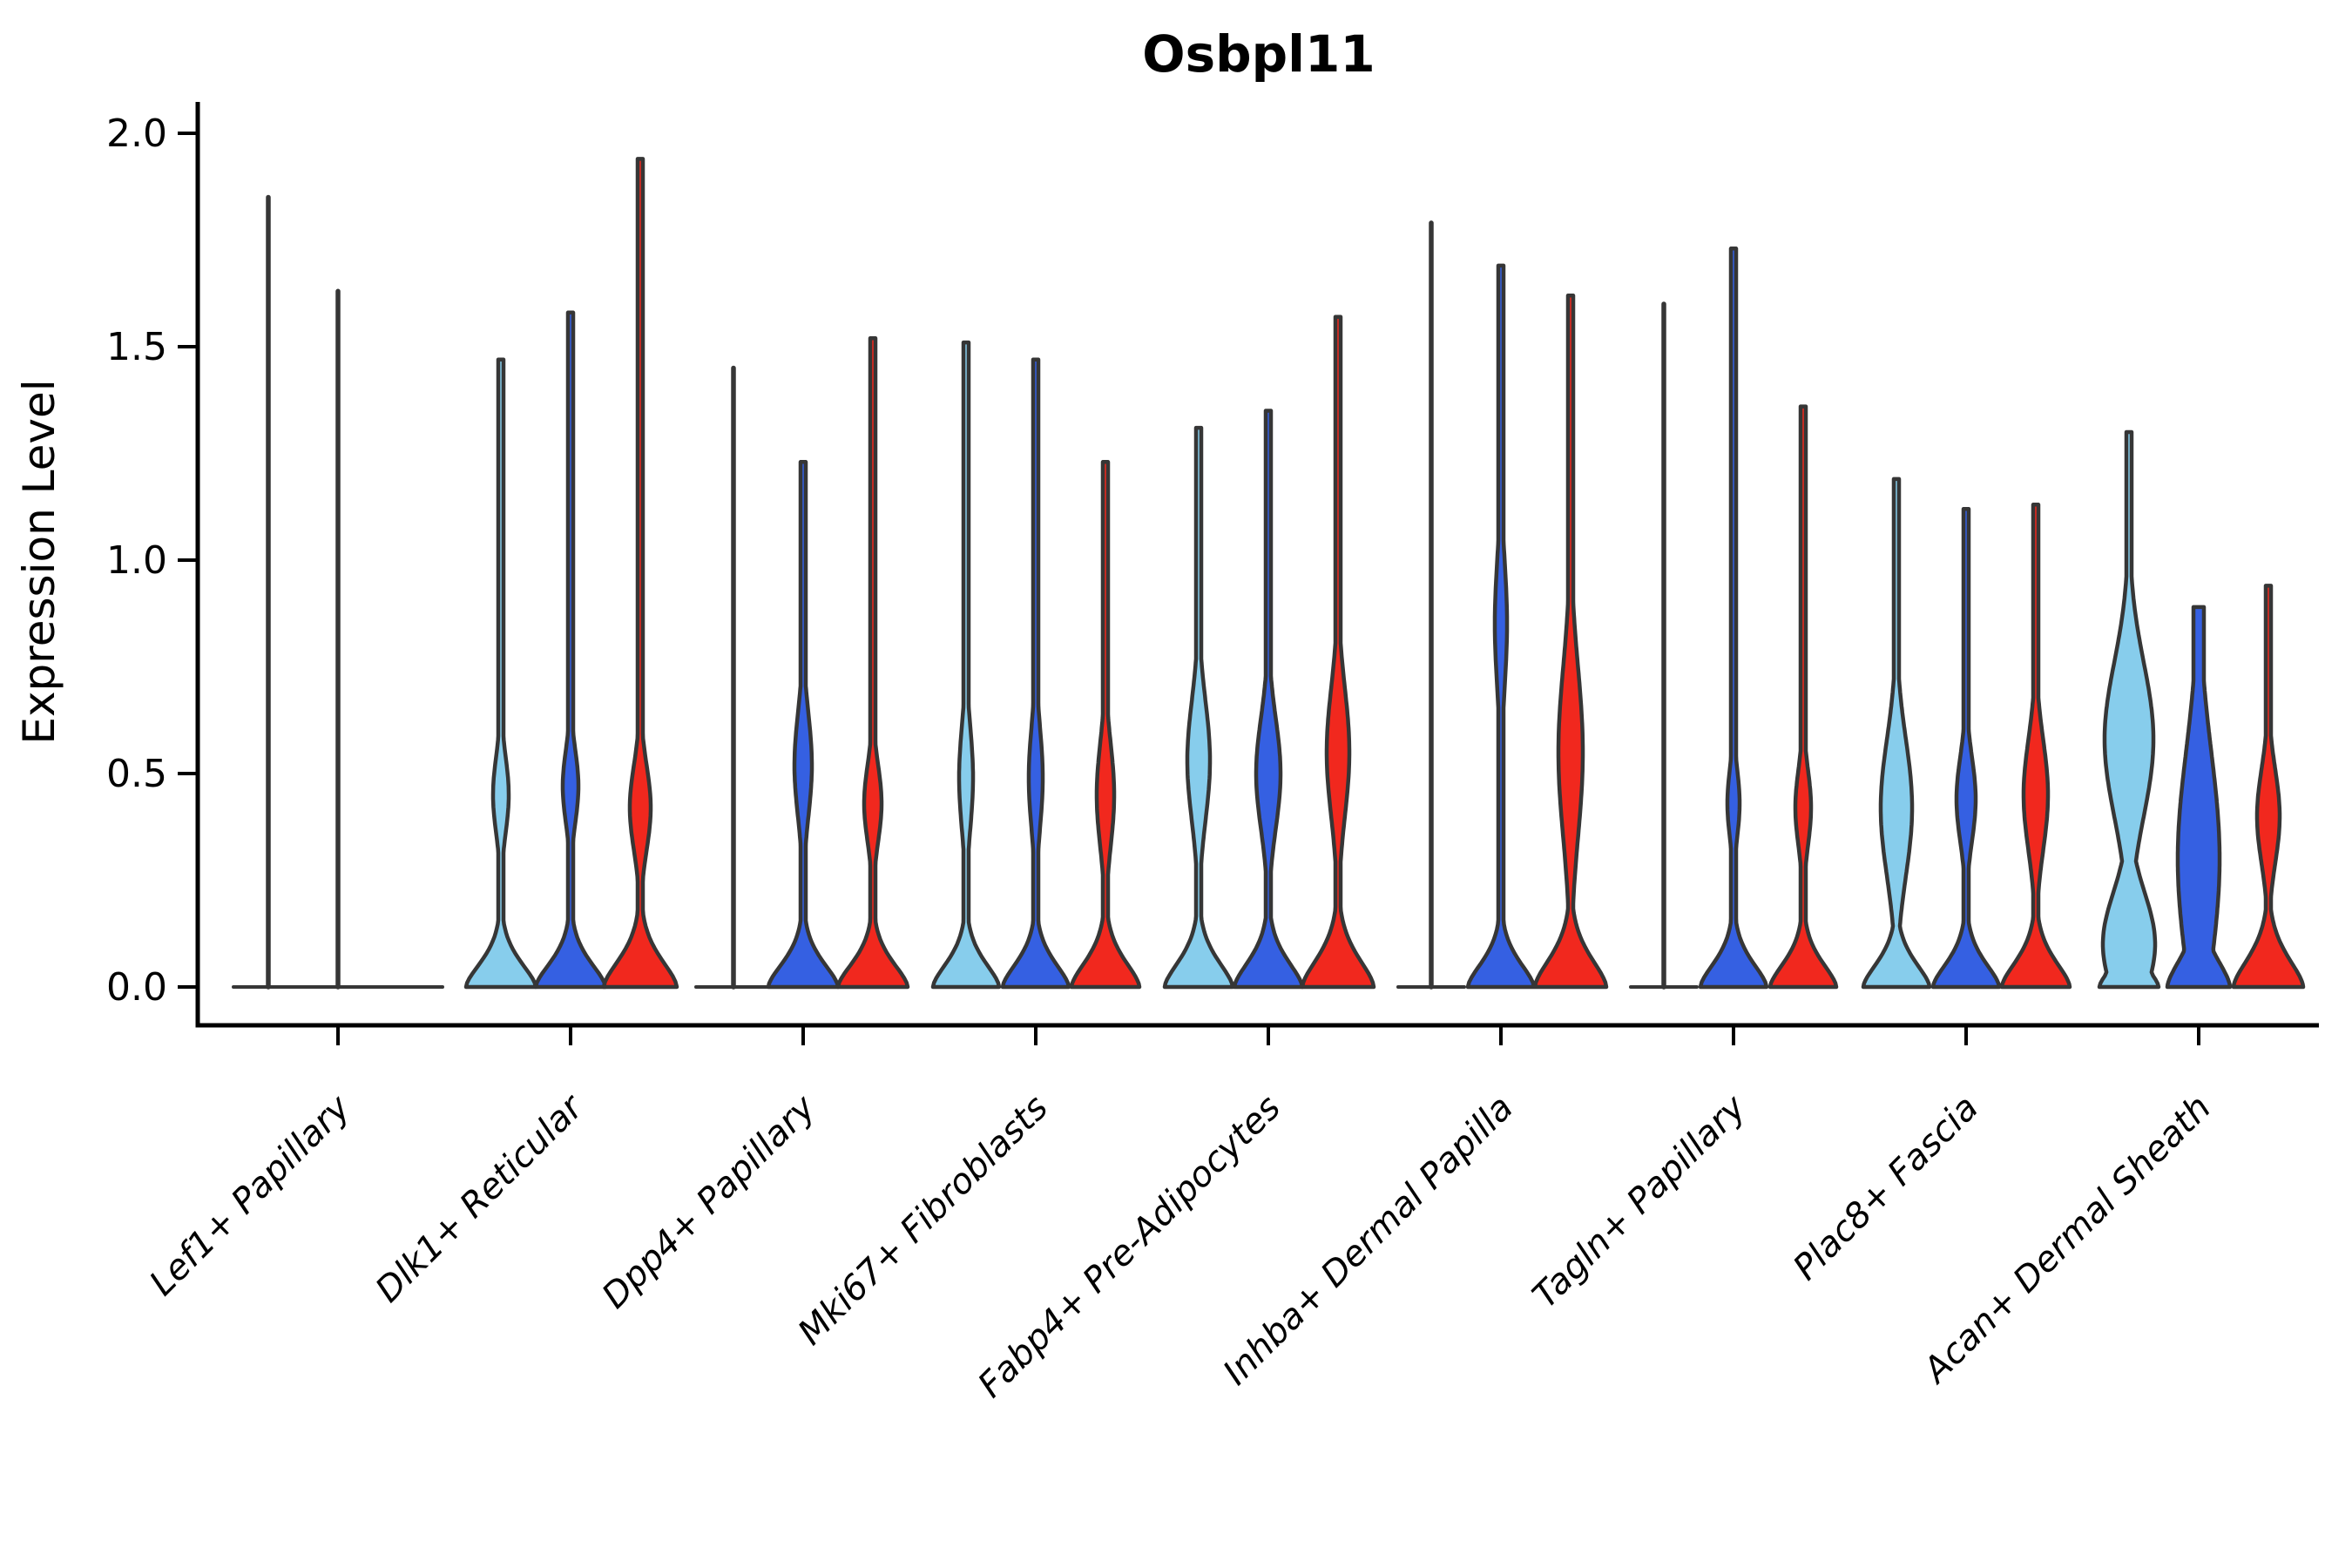 This screenshot has width=2352, height=1568. What do you see at coordinates (136, 560) in the screenshot?
I see `y-tick-label: 1.0` at bounding box center [136, 560].